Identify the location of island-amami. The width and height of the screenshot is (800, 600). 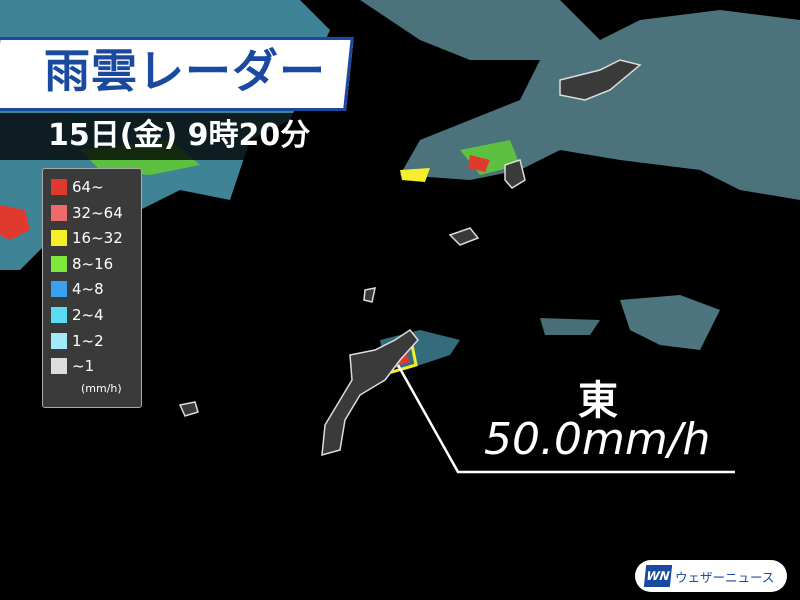
(600, 80).